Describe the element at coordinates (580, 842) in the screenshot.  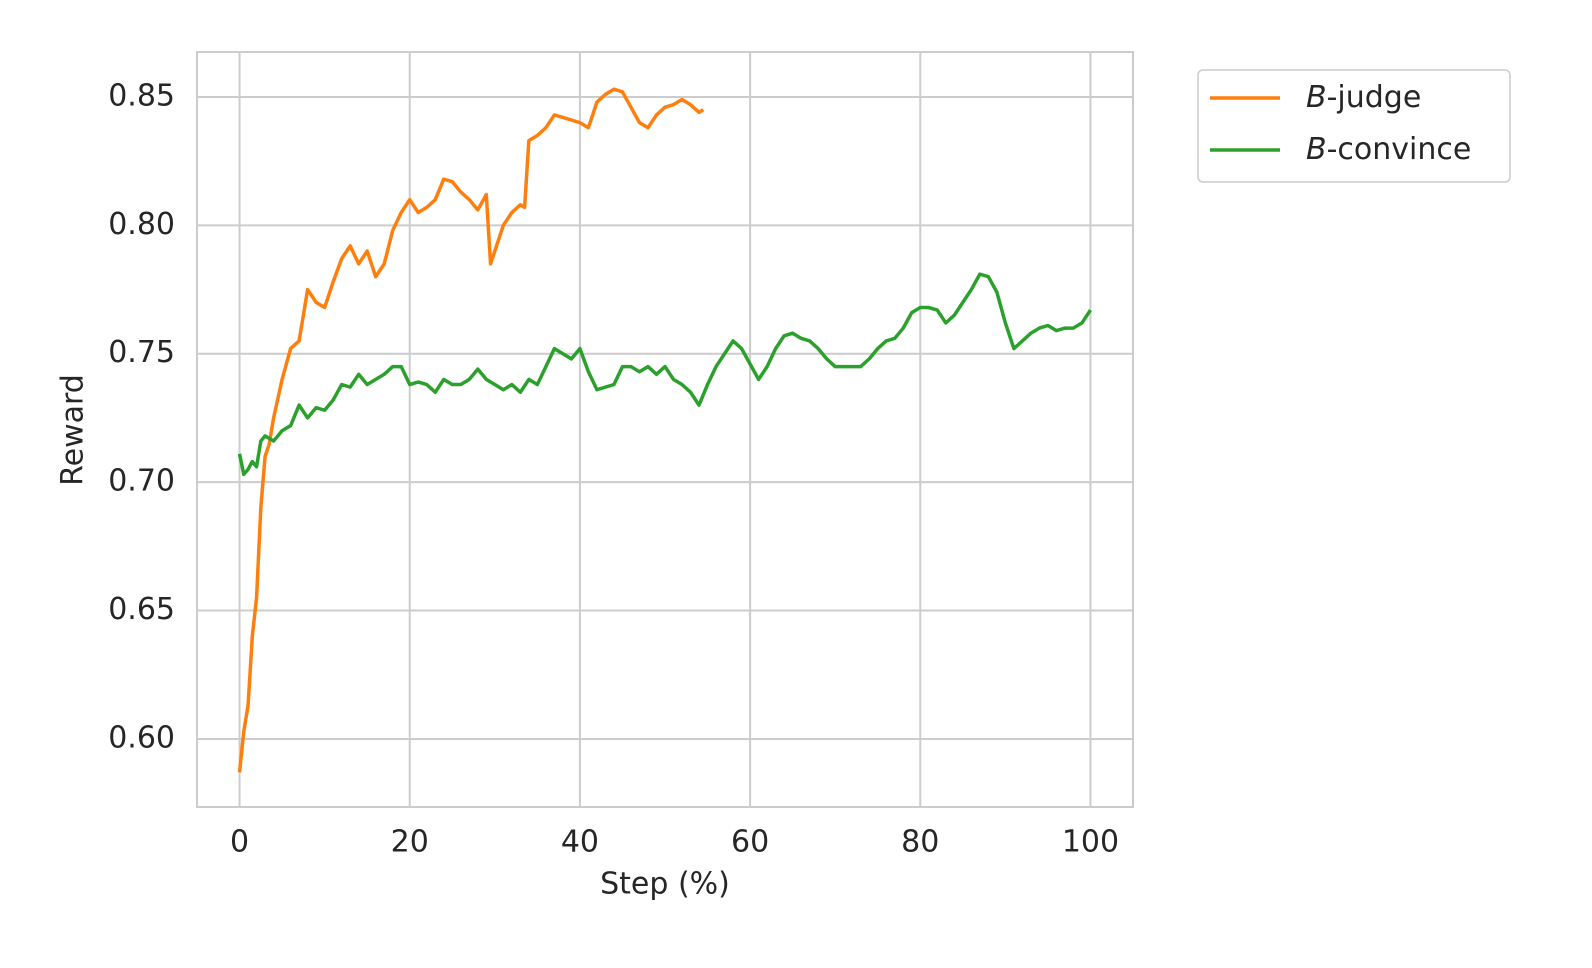
I see `x-tick-label: 40` at that location.